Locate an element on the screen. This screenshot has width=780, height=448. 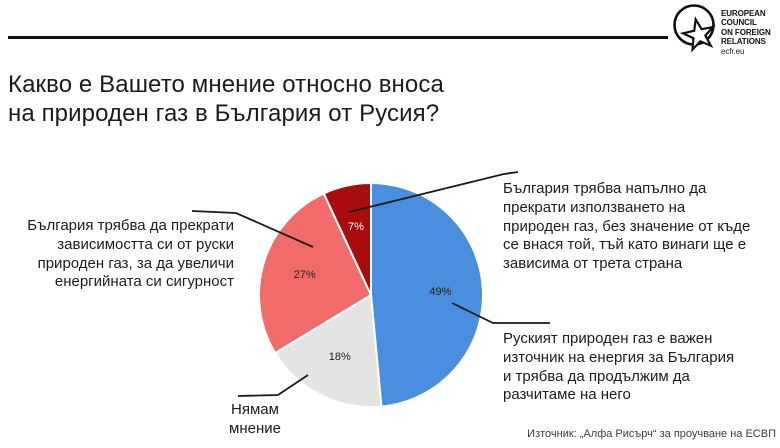
pie-slice-value-label: 27% is located at coordinates (305, 275).